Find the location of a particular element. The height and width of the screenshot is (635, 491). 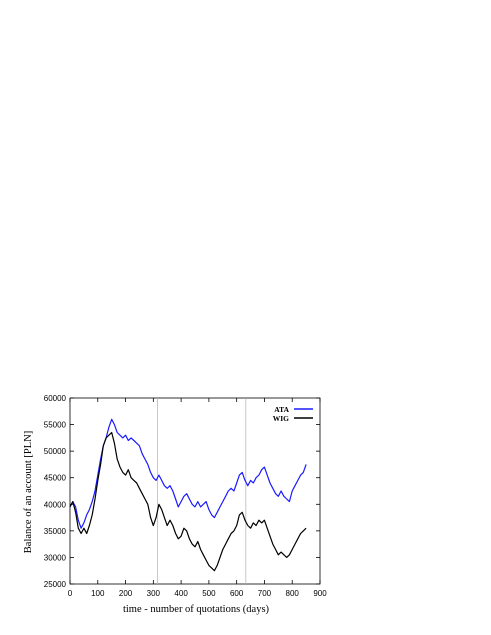

series-line-wig is located at coordinates (188, 501).